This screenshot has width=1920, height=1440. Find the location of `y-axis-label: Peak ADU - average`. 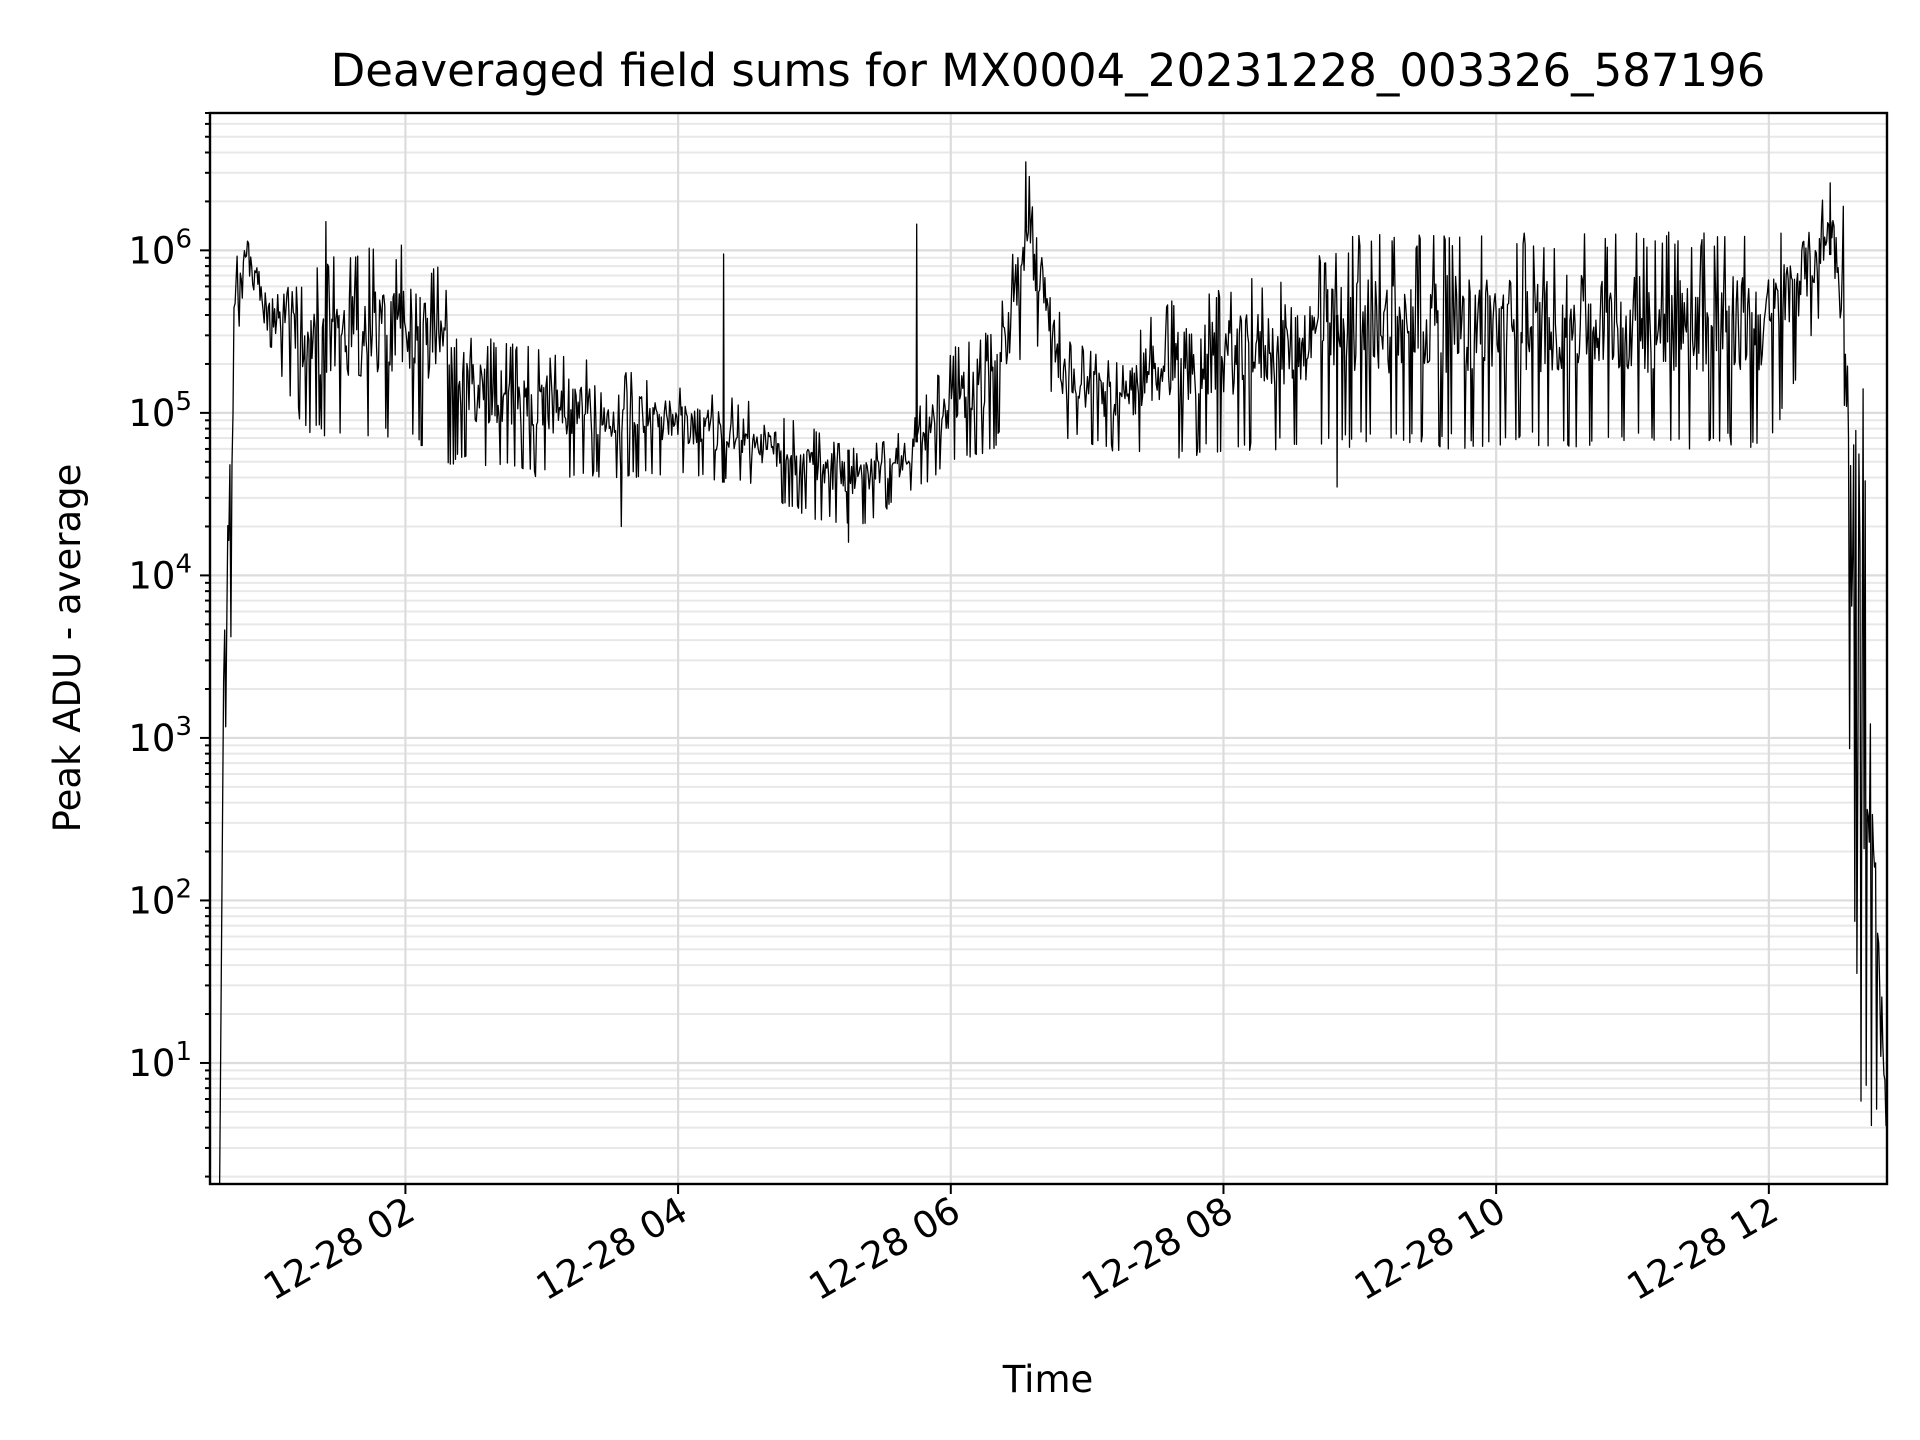

y-axis-label: Peak ADU - average is located at coordinates (67, 648).